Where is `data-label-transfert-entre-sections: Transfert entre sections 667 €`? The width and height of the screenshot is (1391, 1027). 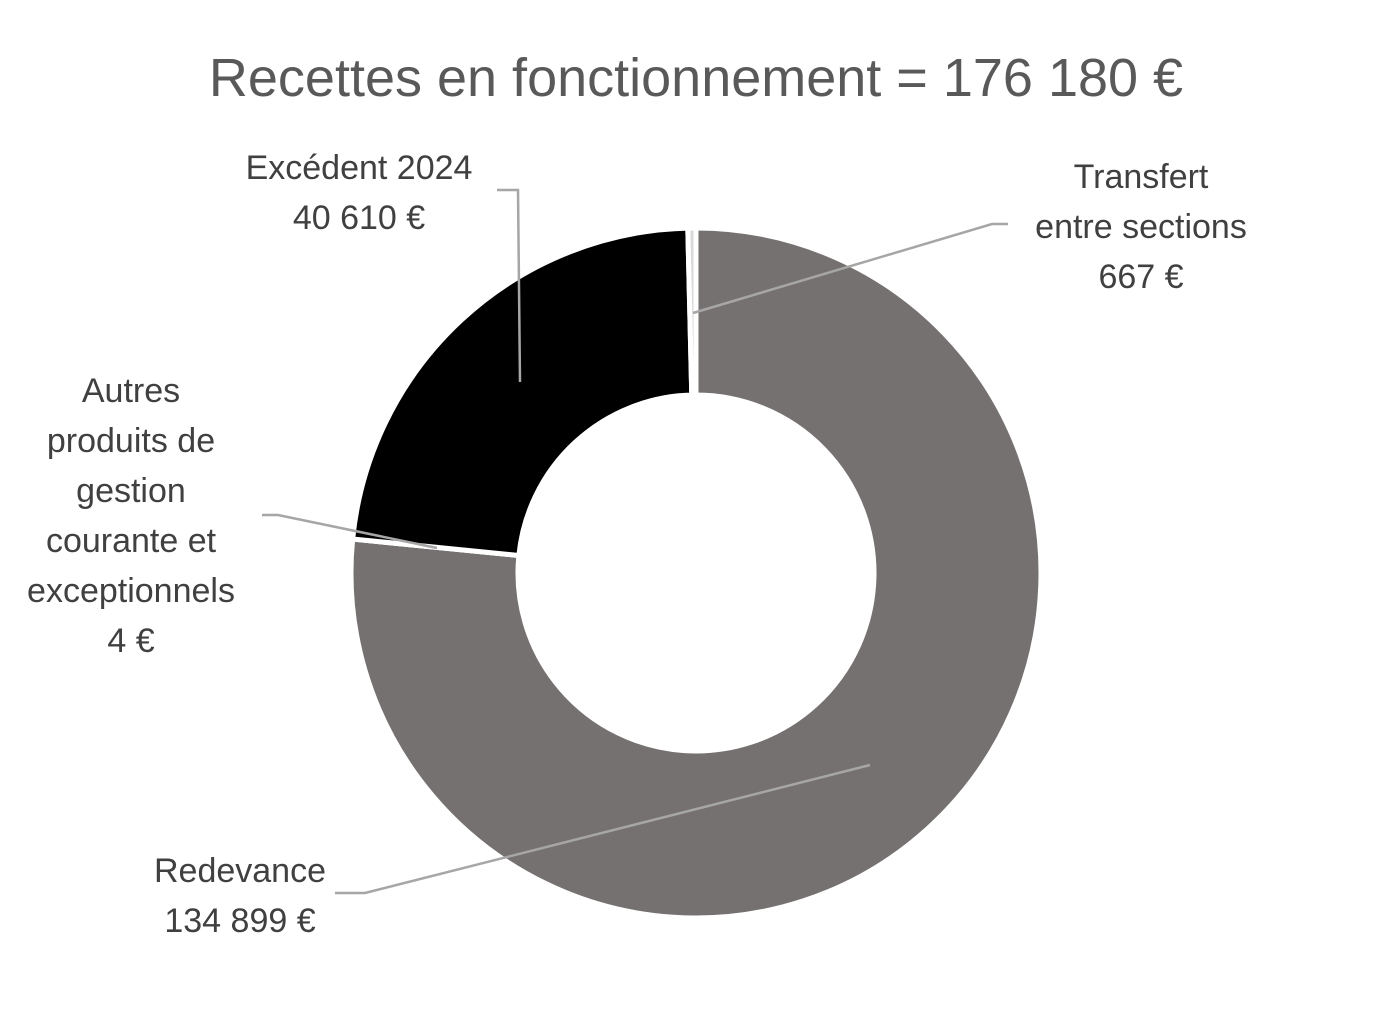 data-label-transfert-entre-sections: Transfert entre sections 667 € is located at coordinates (1141, 227).